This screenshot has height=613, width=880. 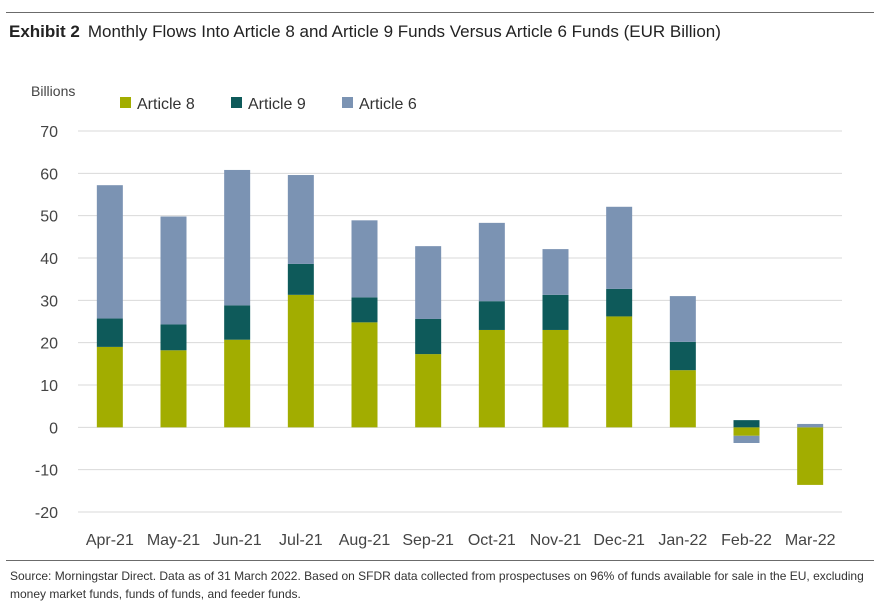 I want to click on y-tick-label: 60, so click(x=49, y=174).